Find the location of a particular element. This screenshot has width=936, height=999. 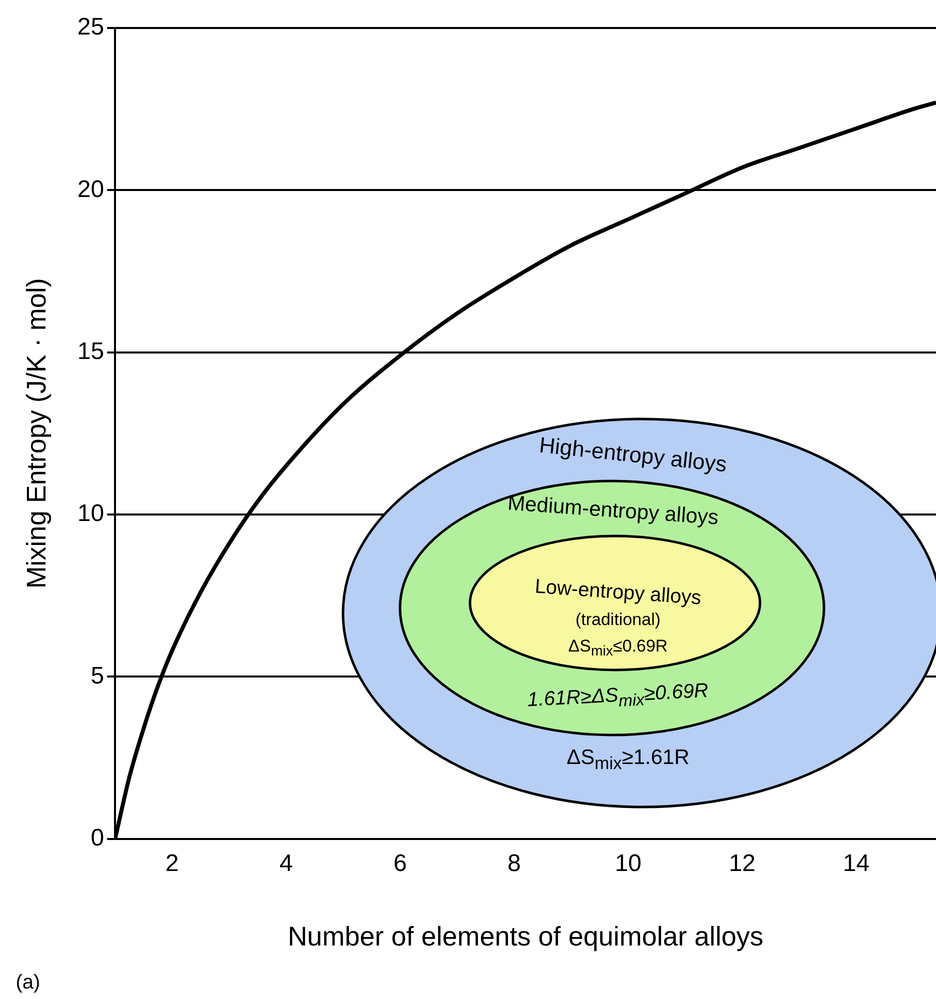

annotation: Low-entropy alloys is located at coordinates (618, 593).